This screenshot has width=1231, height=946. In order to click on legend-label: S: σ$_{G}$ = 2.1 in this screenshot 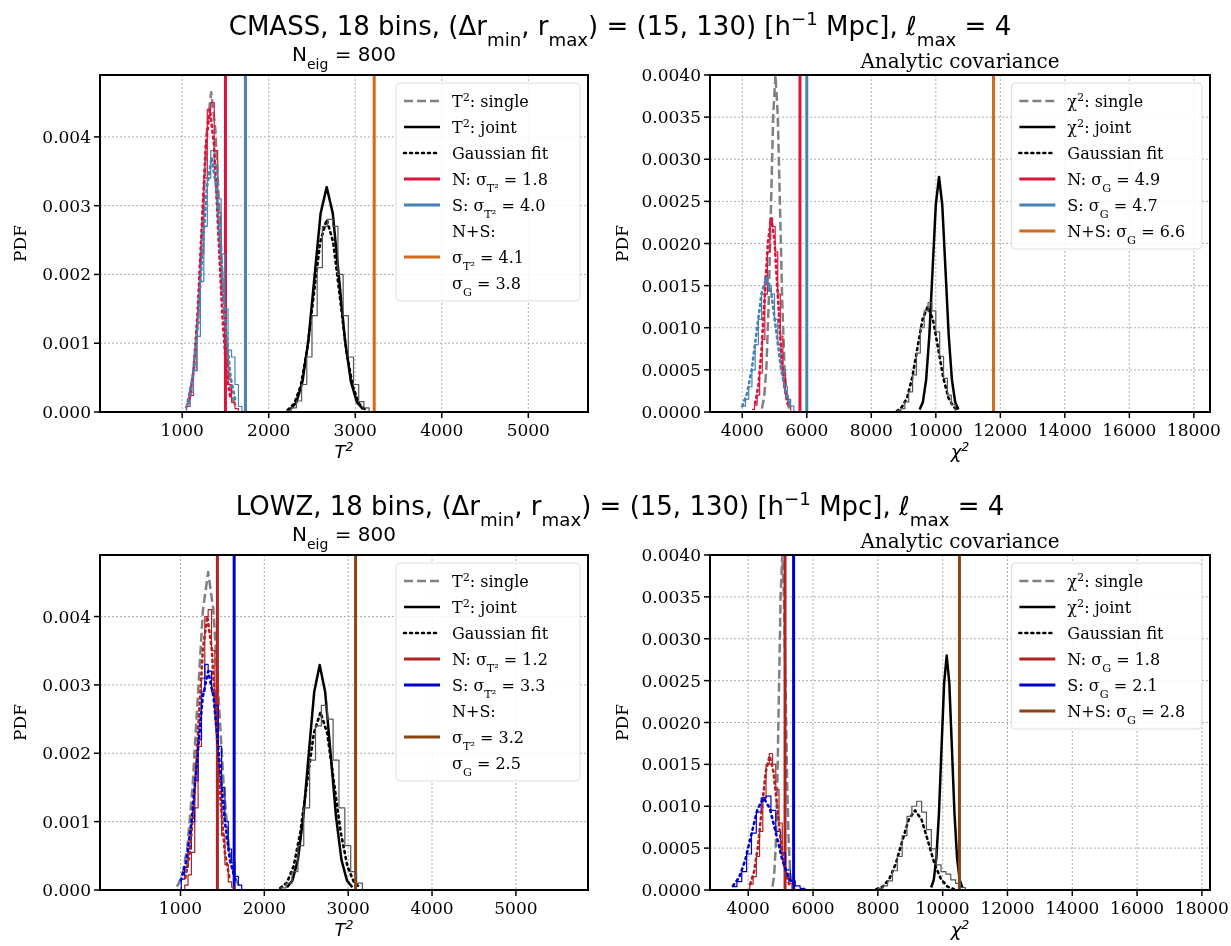, I will do `click(1112, 688)`.